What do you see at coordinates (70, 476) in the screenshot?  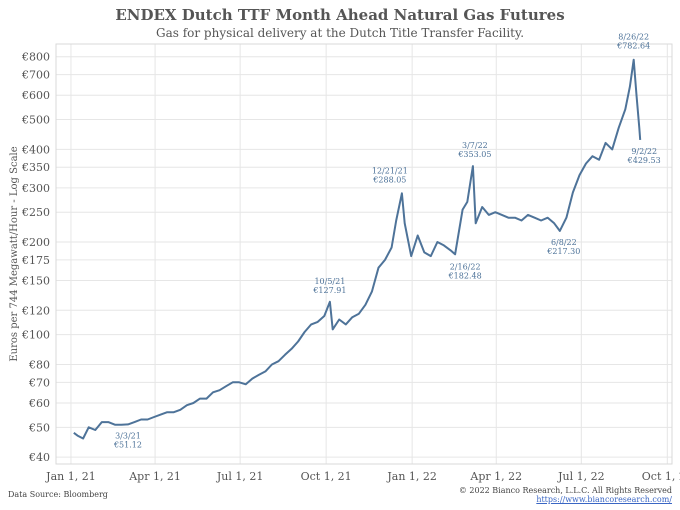 I see `x-tick-label: Jan 1, 21` at bounding box center [70, 476].